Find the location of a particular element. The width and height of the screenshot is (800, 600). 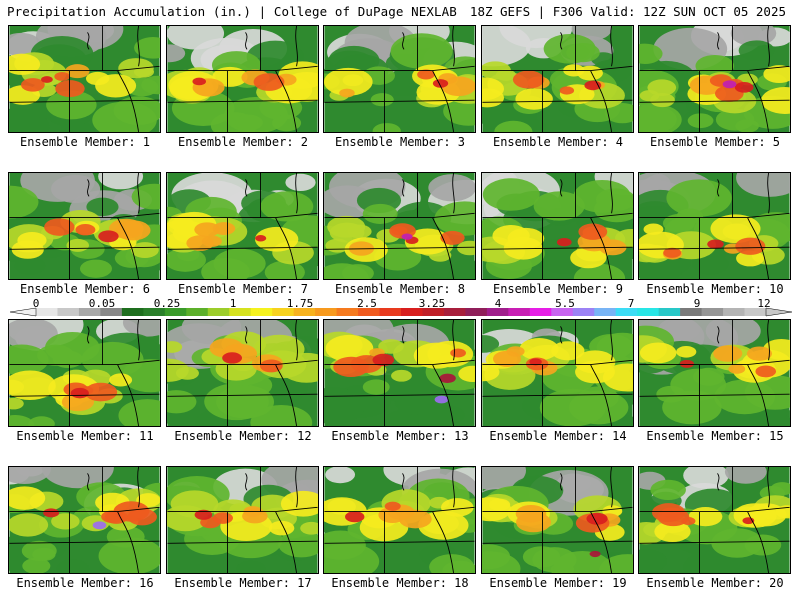

ensemble-member-label: Ensemble Member: 20 is located at coordinates (715, 583).